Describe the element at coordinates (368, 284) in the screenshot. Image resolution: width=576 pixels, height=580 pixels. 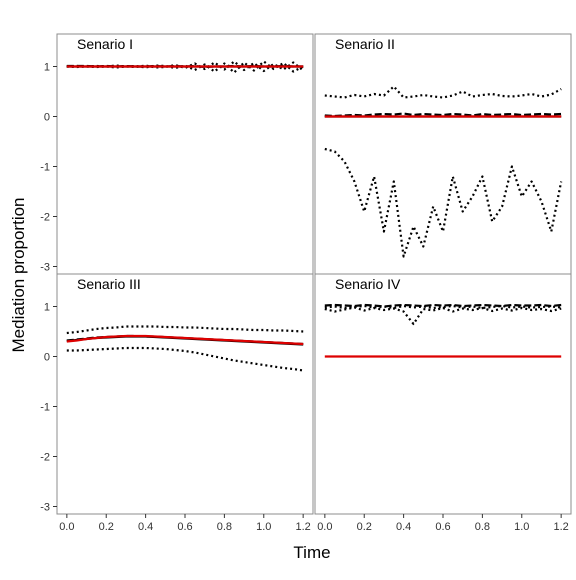
I see `panel-title: Senario IV` at that location.